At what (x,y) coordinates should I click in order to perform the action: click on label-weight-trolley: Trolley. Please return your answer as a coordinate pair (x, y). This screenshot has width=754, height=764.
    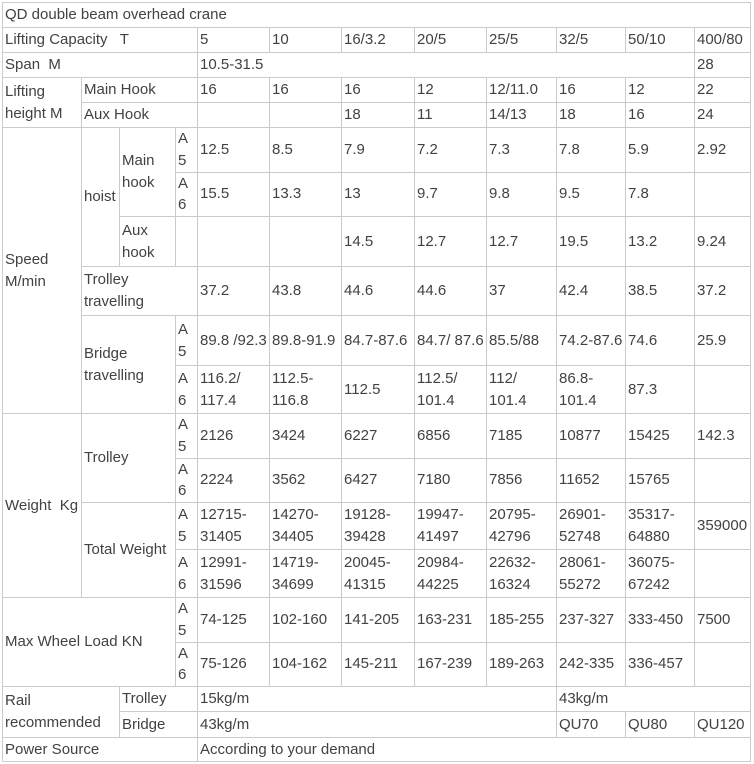
    Looking at the image, I should click on (128, 458).